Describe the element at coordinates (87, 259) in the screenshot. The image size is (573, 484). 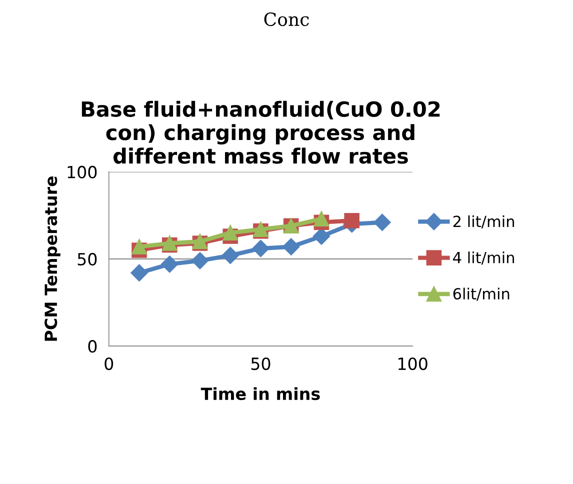
I see `y-tick-label: 50` at that location.